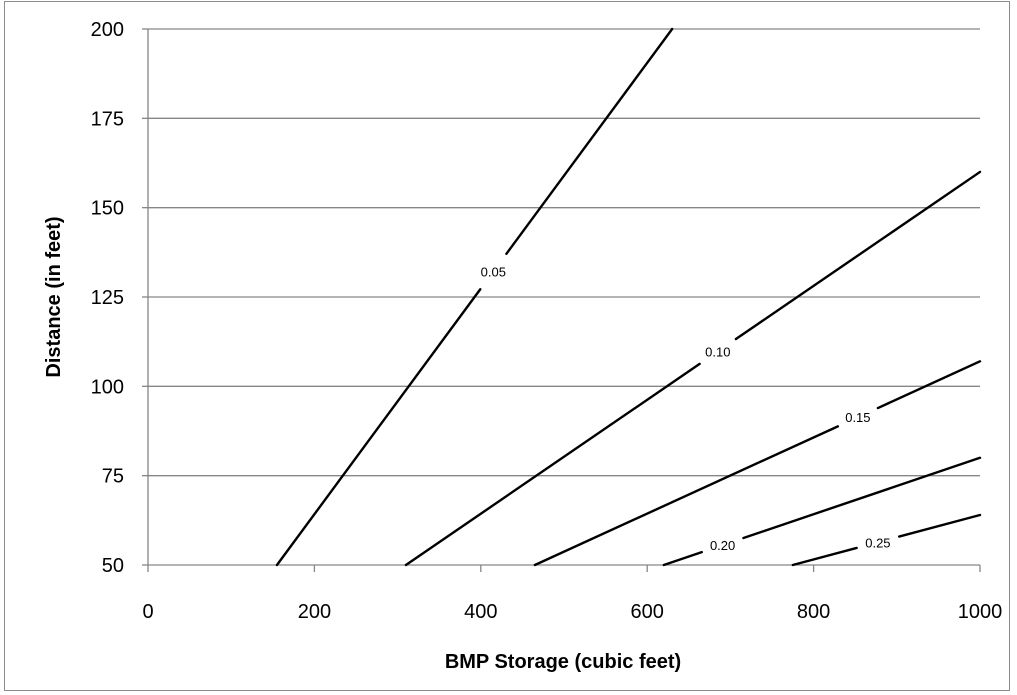 This screenshot has width=1017, height=695. What do you see at coordinates (107, 30) in the screenshot?
I see `y-tick-label: 200` at bounding box center [107, 30].